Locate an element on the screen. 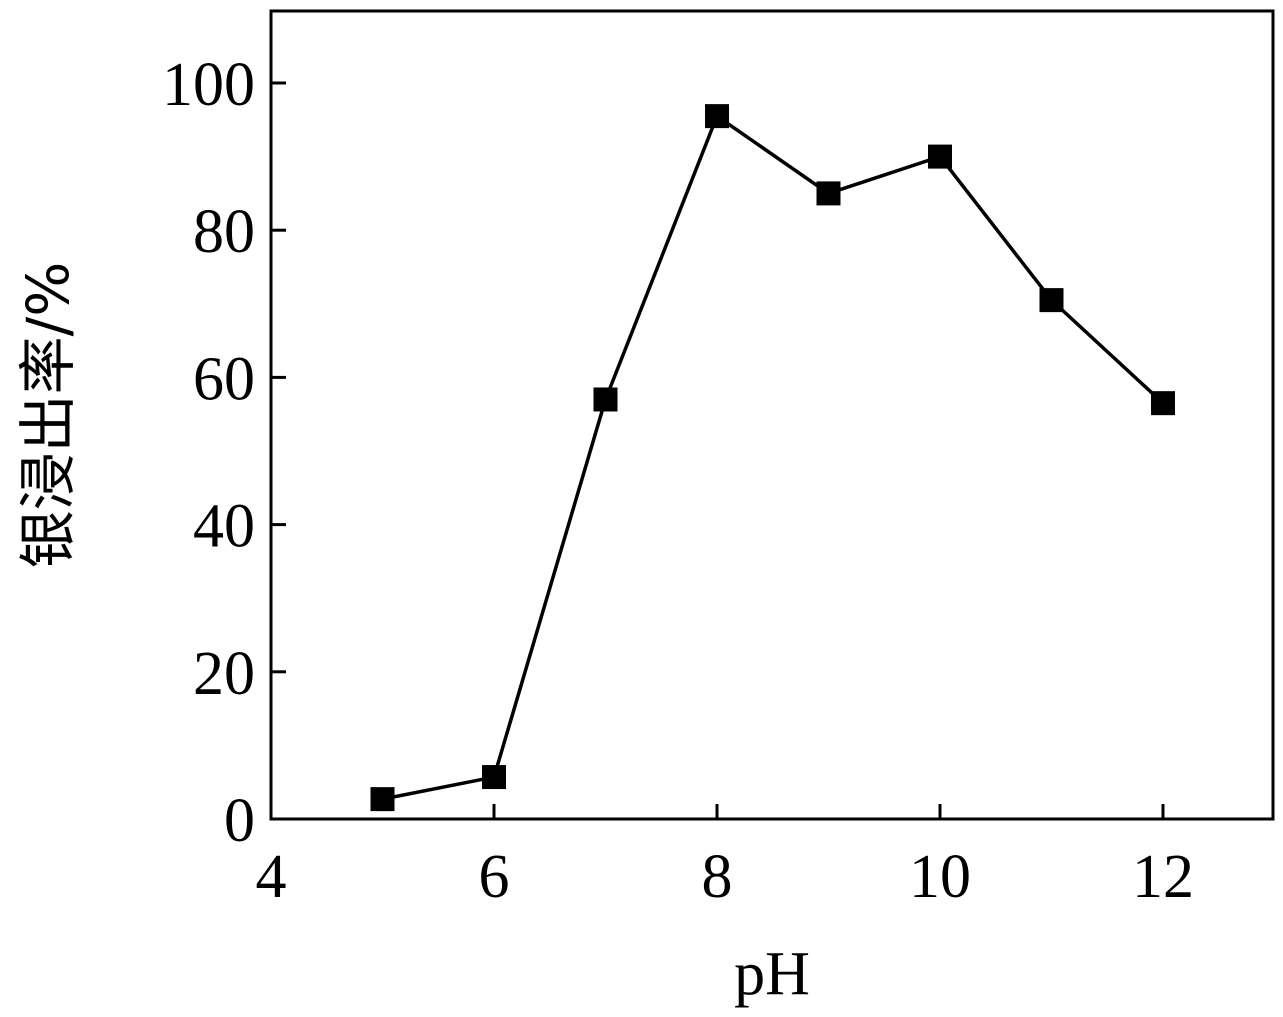 This screenshot has width=1283, height=1017. x-axis-tick-labels: 4 6 8 10 12 is located at coordinates (725, 877).